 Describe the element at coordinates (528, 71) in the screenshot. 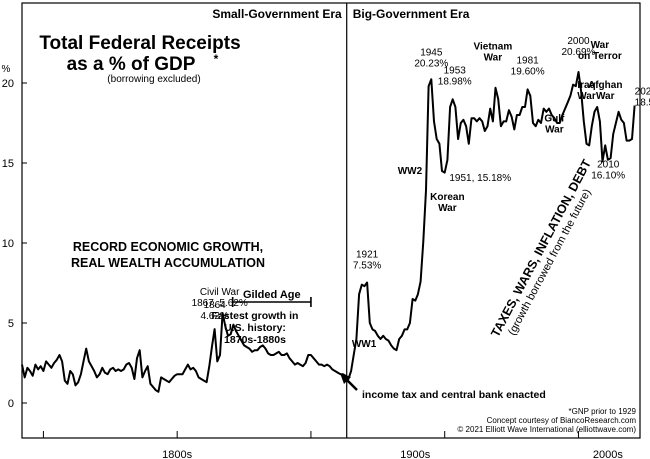

I see `annotation-label: 19.60%` at that location.